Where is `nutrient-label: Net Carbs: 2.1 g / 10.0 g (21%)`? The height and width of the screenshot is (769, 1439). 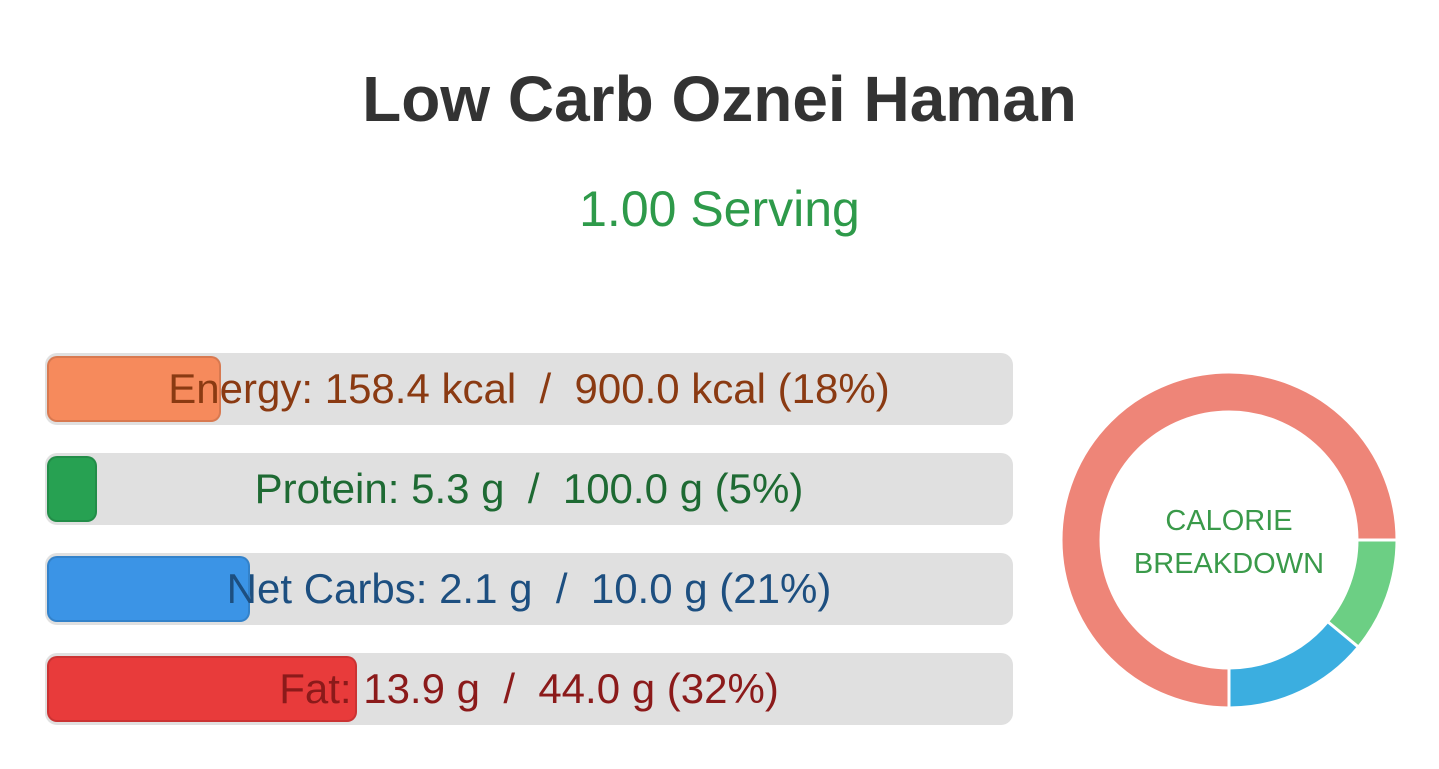
nutrient-label: Net Carbs: 2.1 g / 10.0 g (21%) is located at coordinates (529, 588).